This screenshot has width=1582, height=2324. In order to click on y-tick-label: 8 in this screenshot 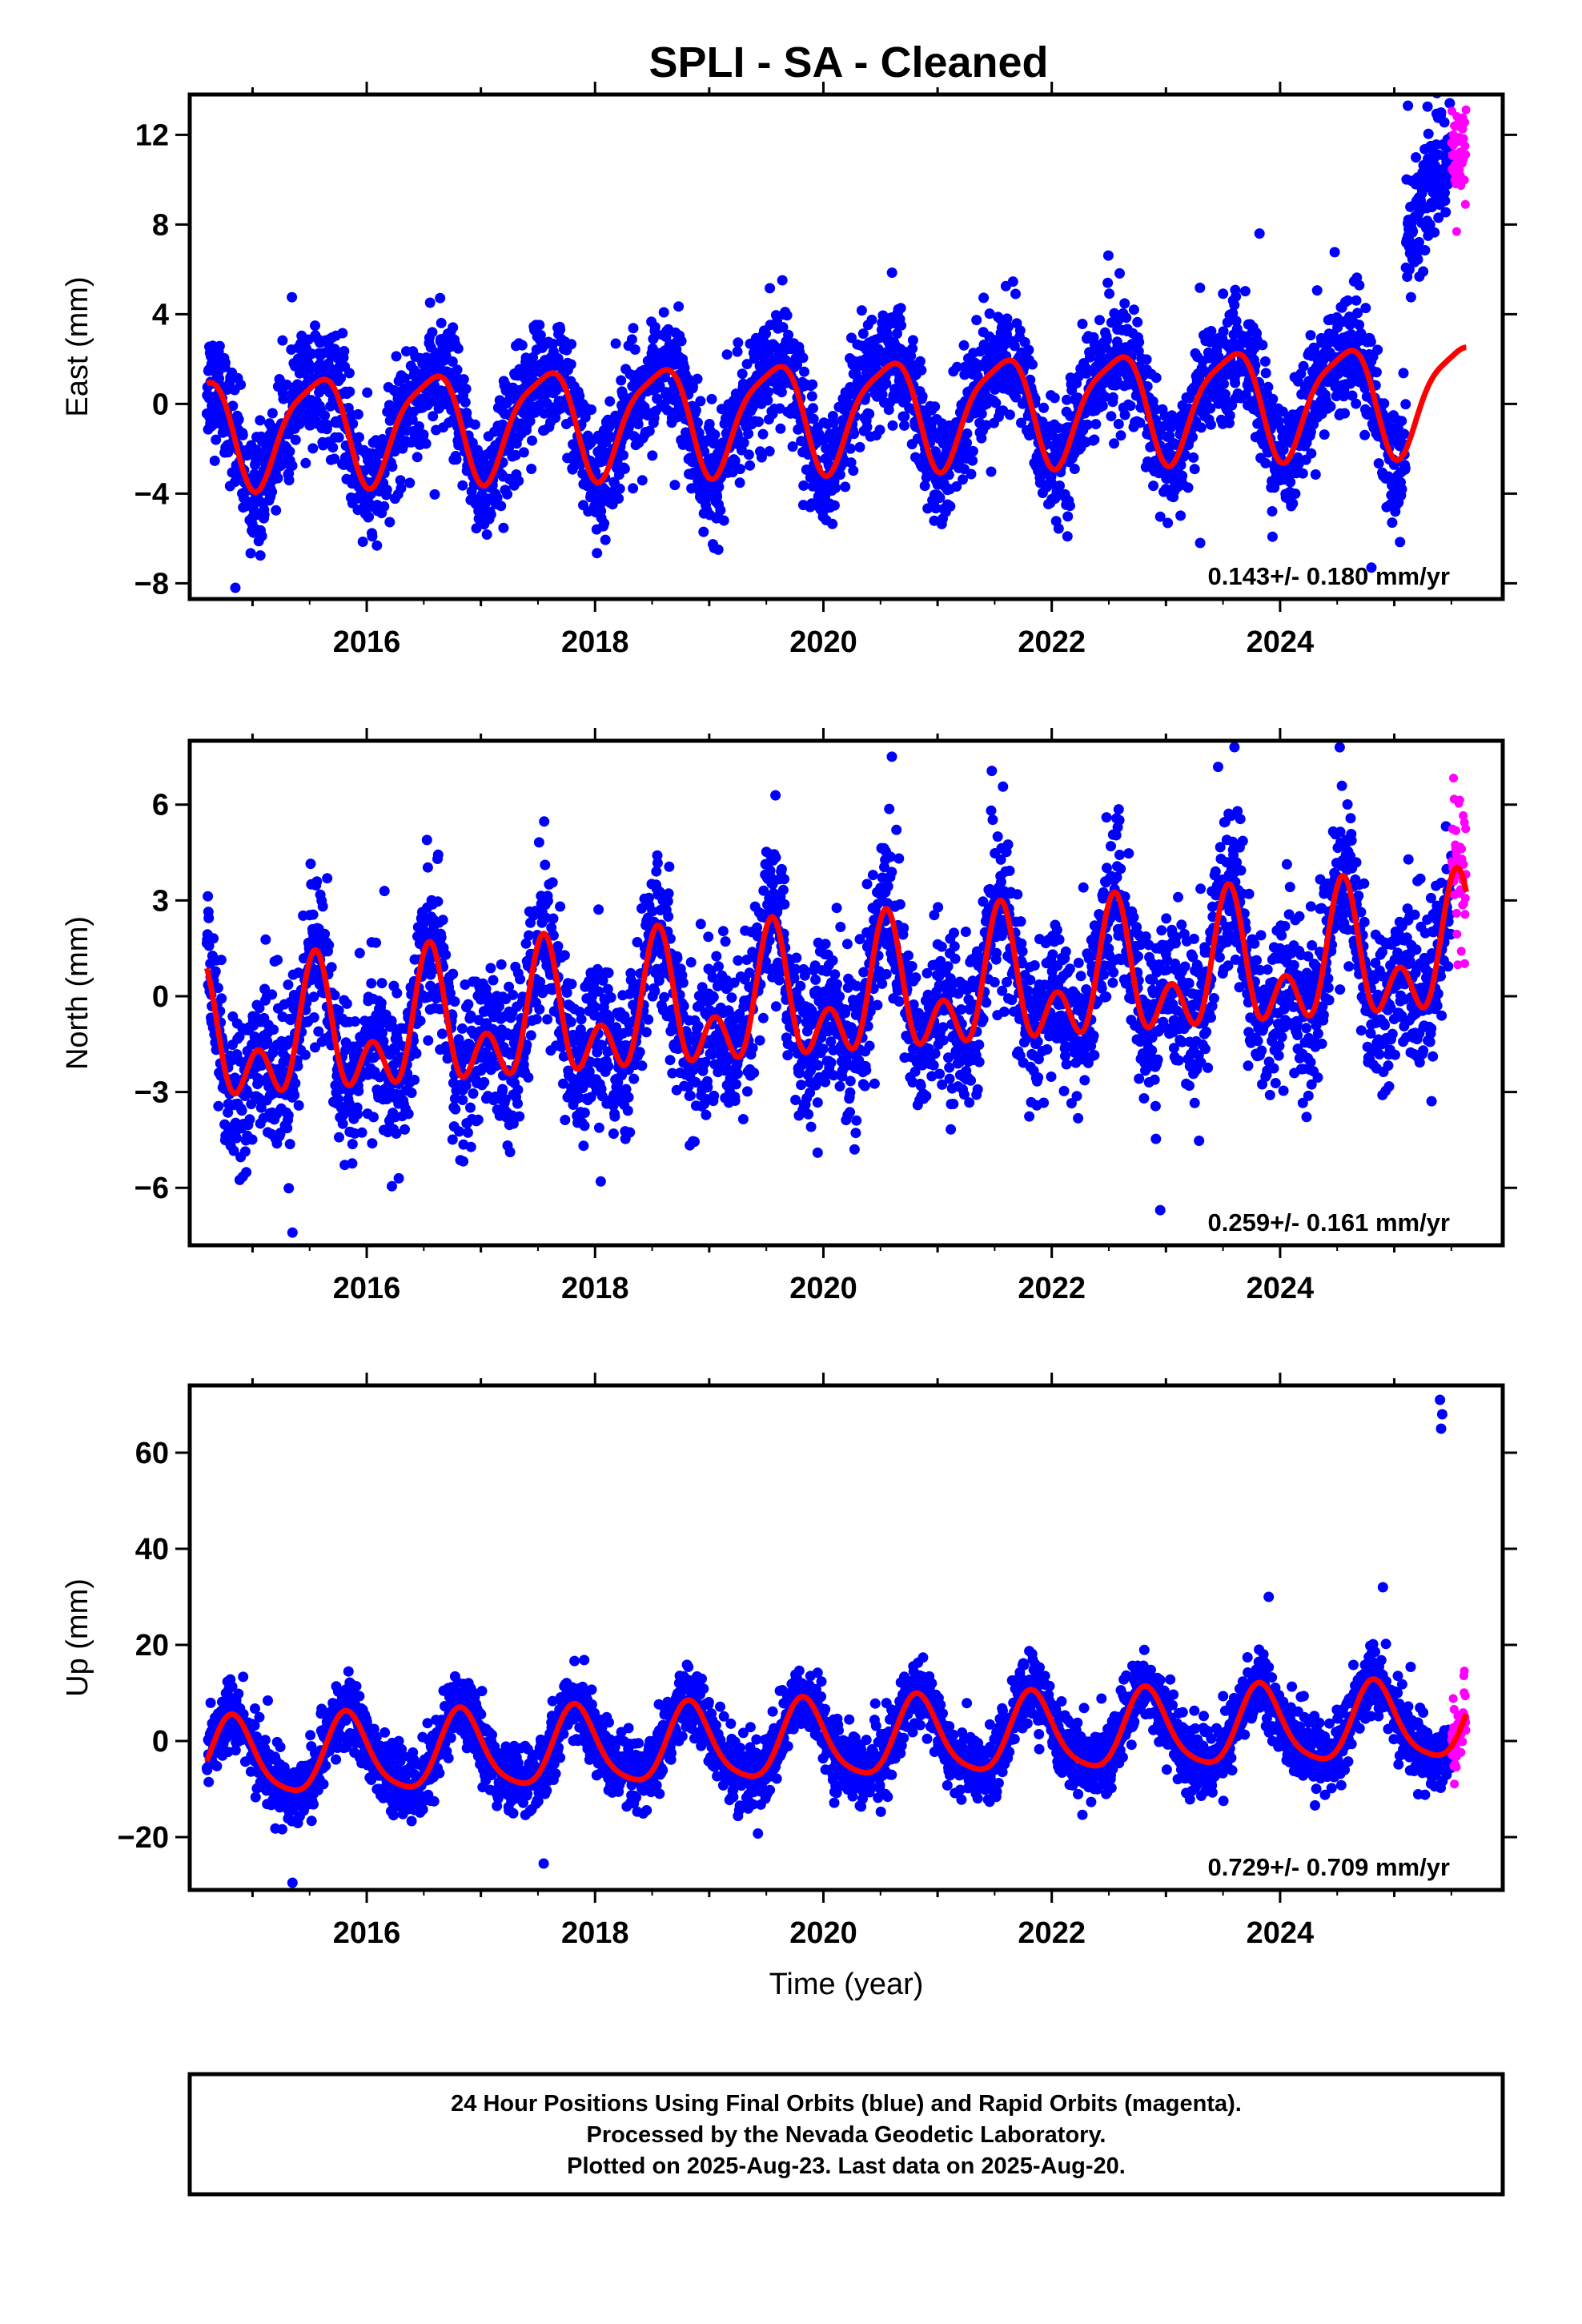, I will do `click(161, 225)`.